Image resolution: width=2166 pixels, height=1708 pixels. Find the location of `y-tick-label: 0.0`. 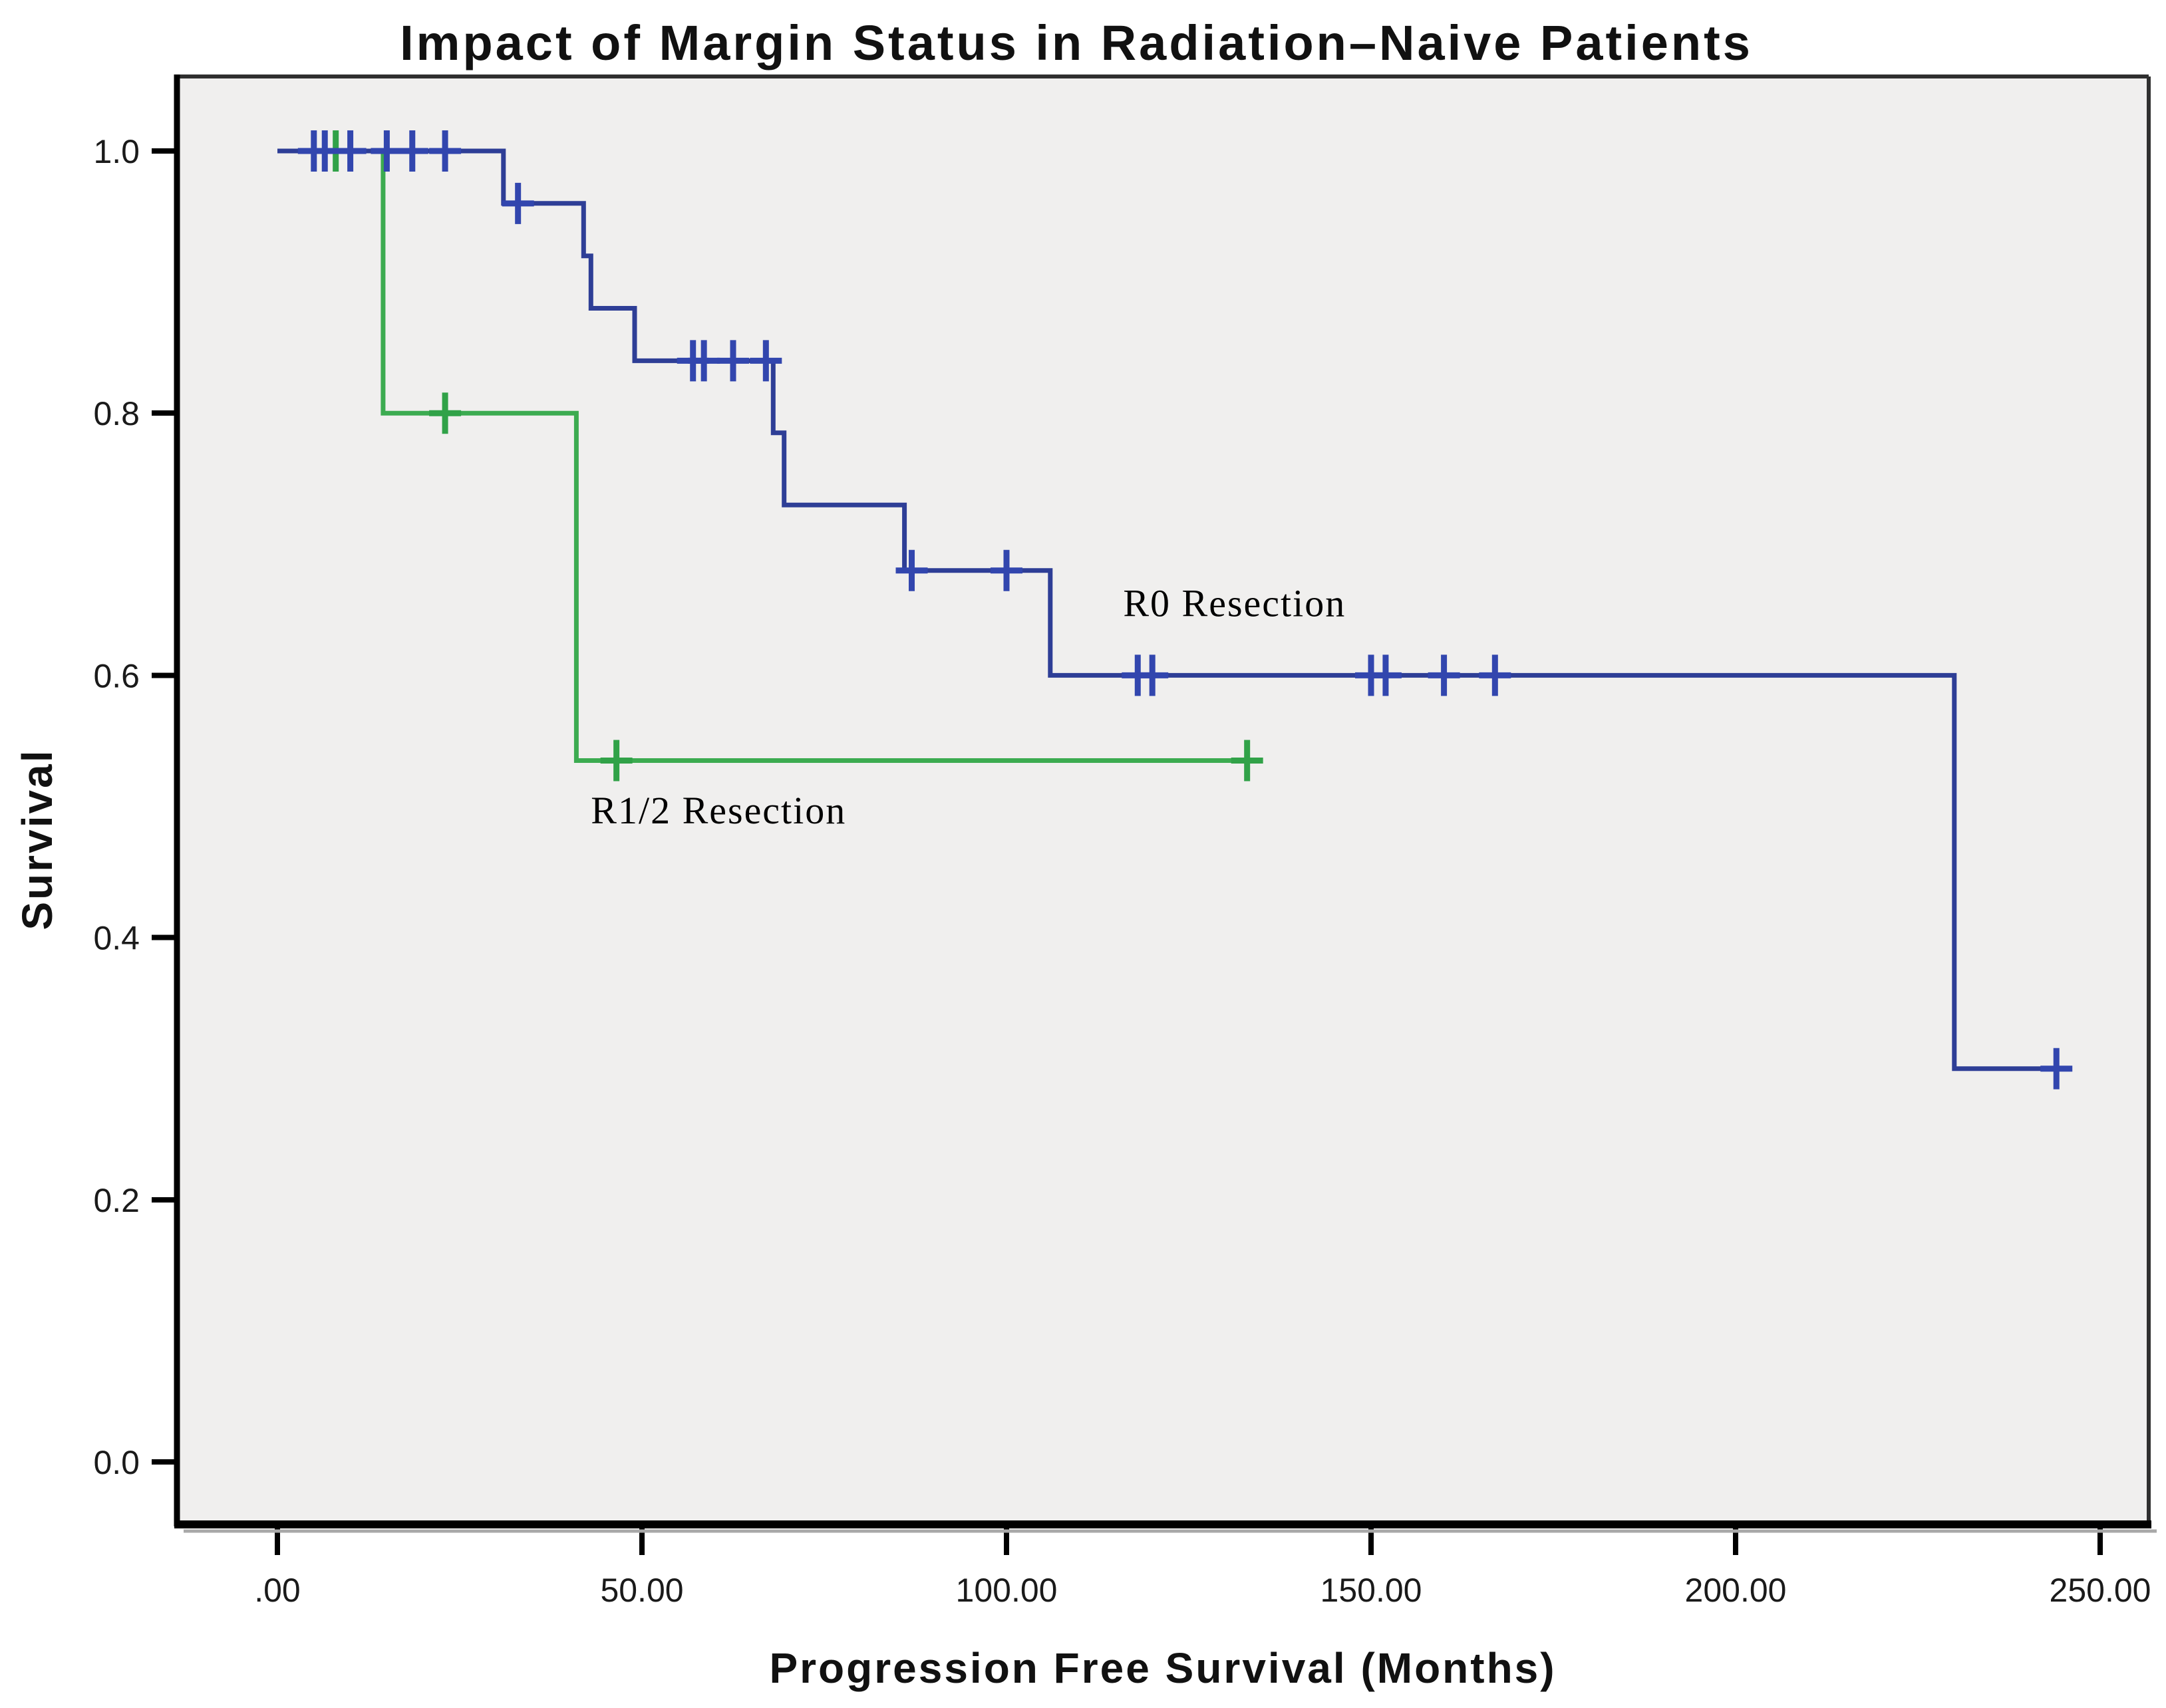

y-tick-label: 0.0 is located at coordinates (117, 1462).